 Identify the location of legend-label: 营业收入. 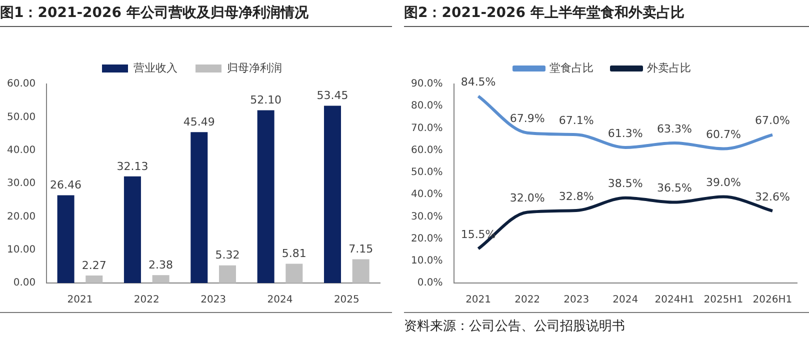
(156, 67).